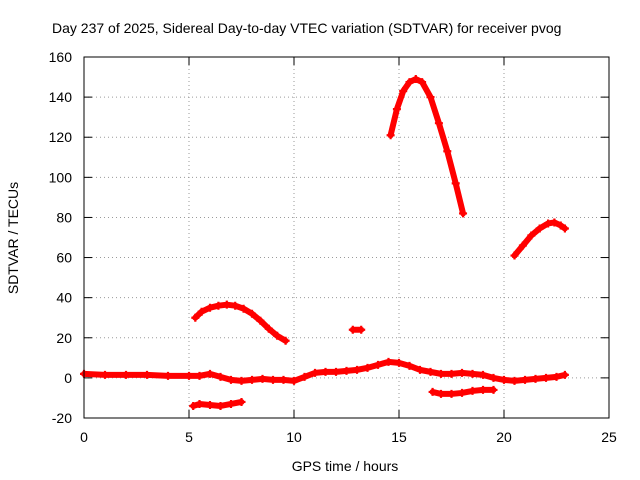 The width and height of the screenshot is (640, 480). Describe the element at coordinates (61, 57) in the screenshot. I see `y-tick-label: 160` at that location.